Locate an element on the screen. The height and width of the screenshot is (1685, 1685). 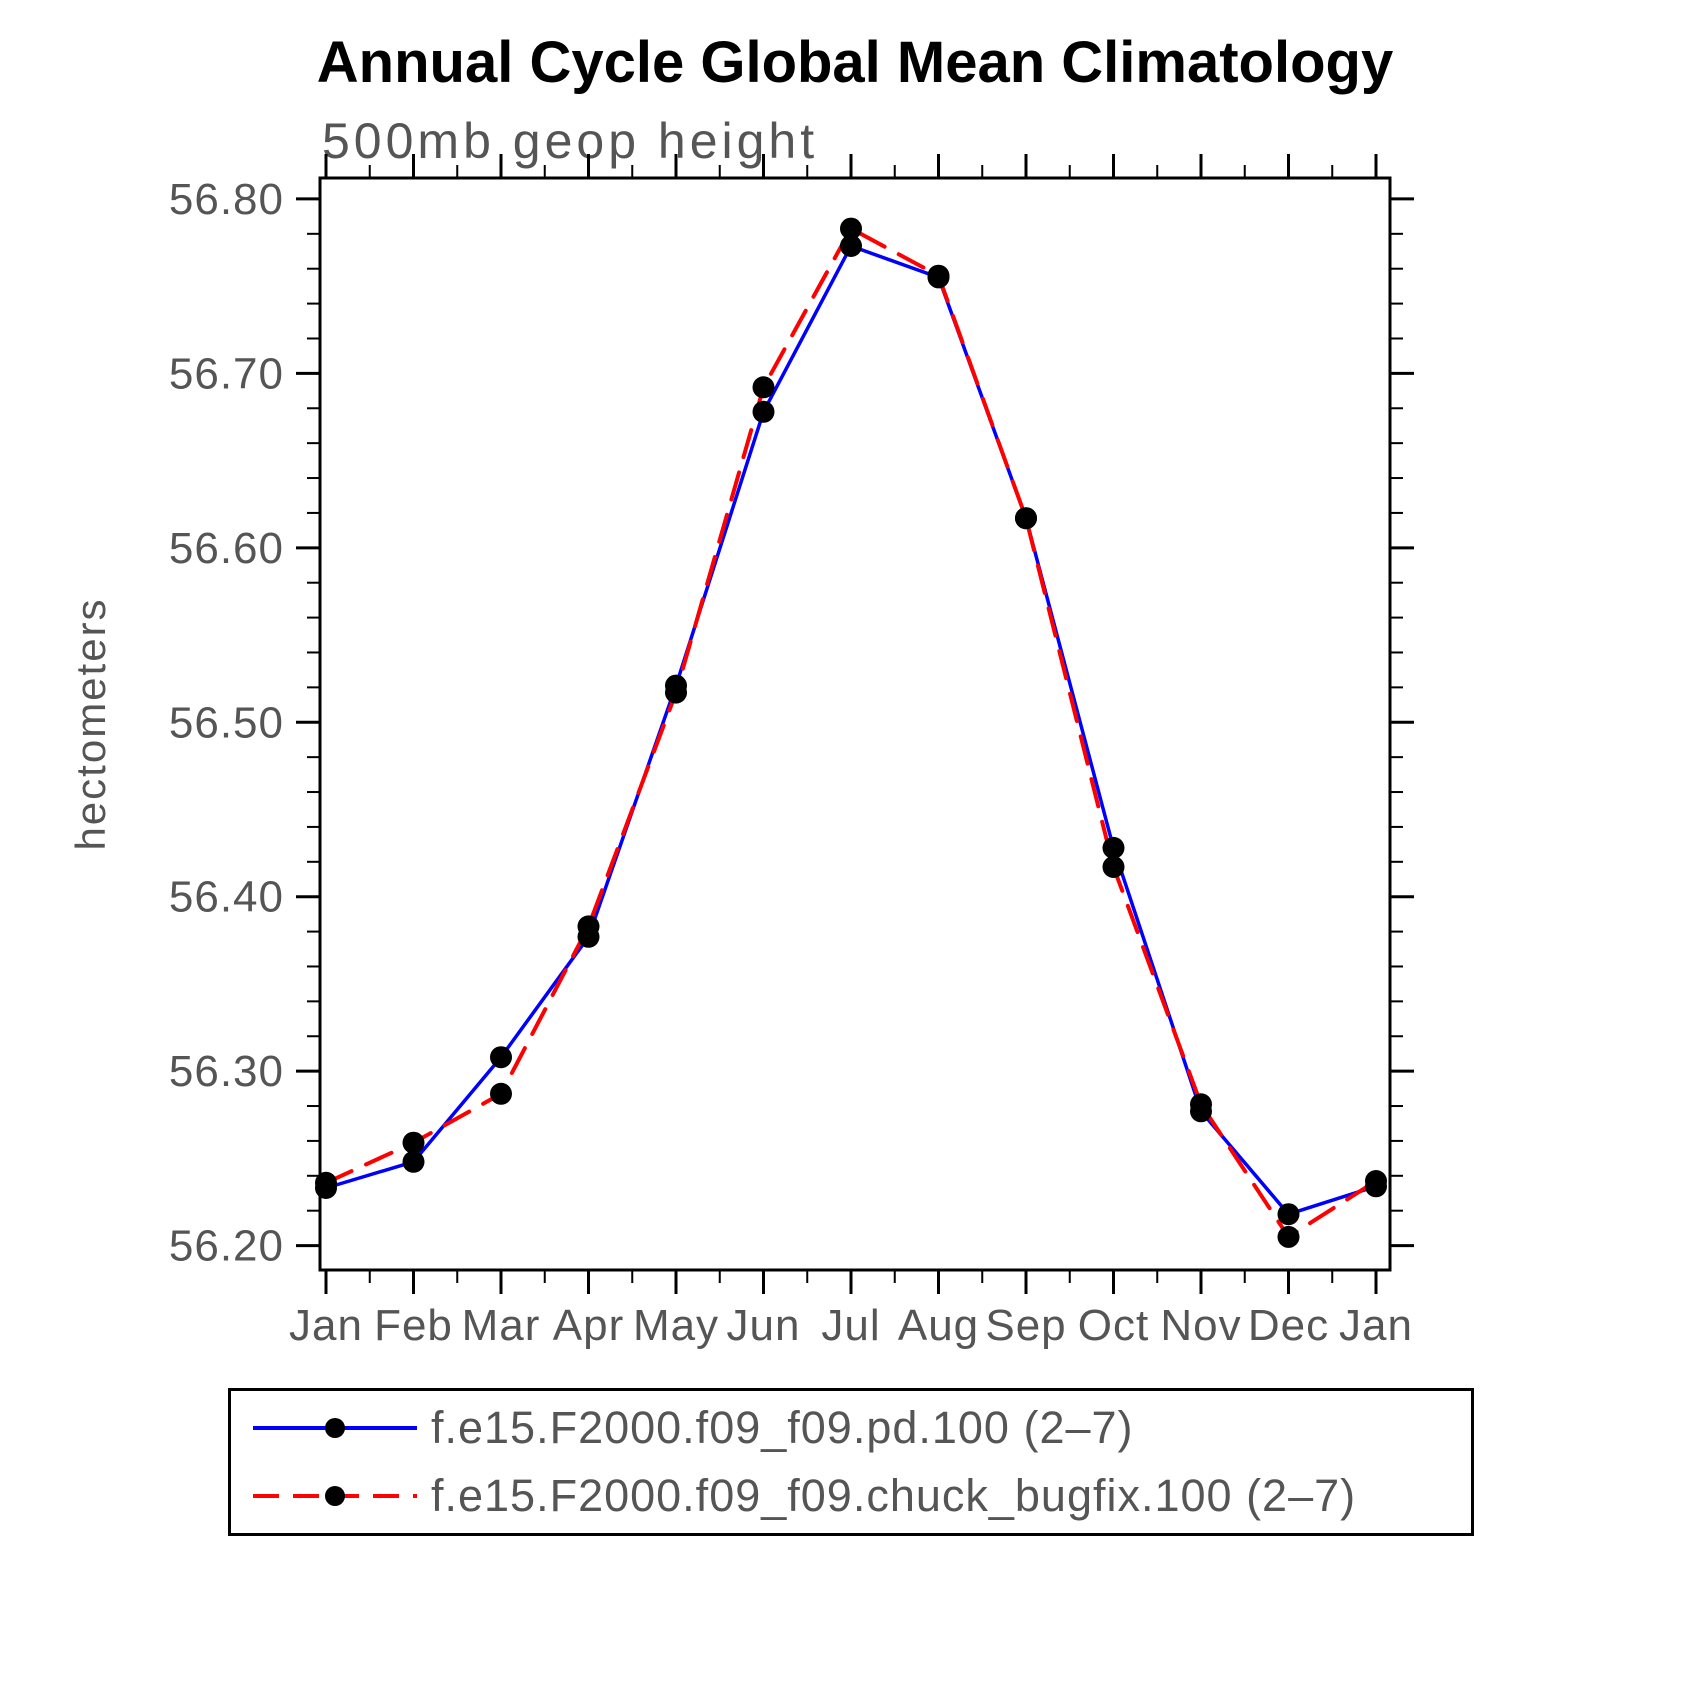
chart-title: Annual Cycle Global Mean Climatology is located at coordinates (855, 62).